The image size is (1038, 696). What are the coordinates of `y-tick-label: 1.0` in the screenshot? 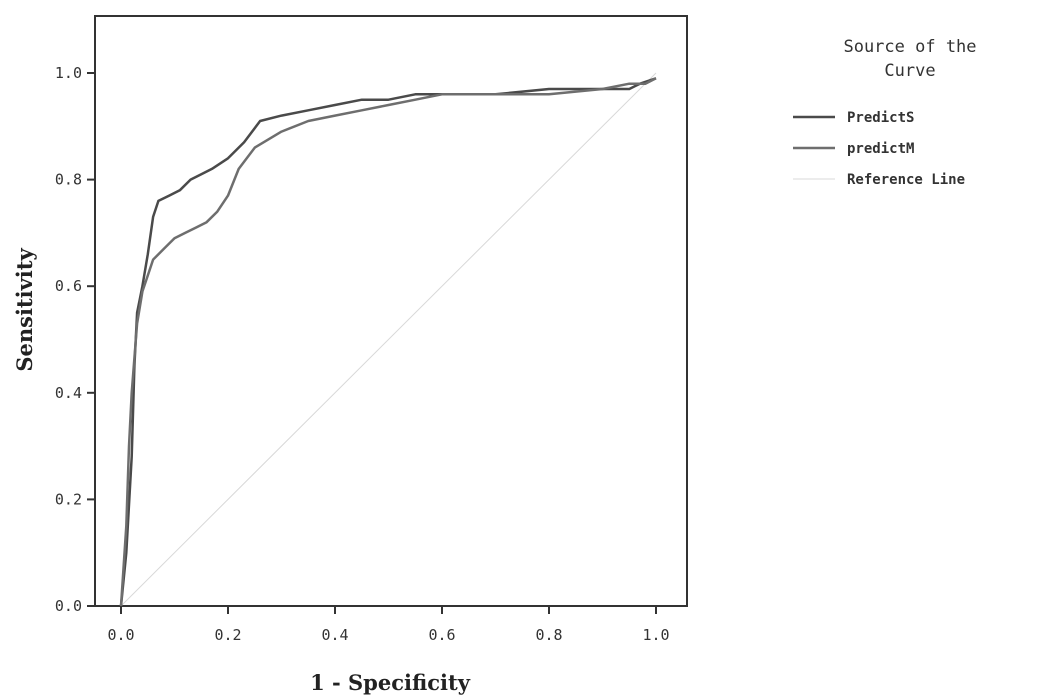 It's located at (68, 73).